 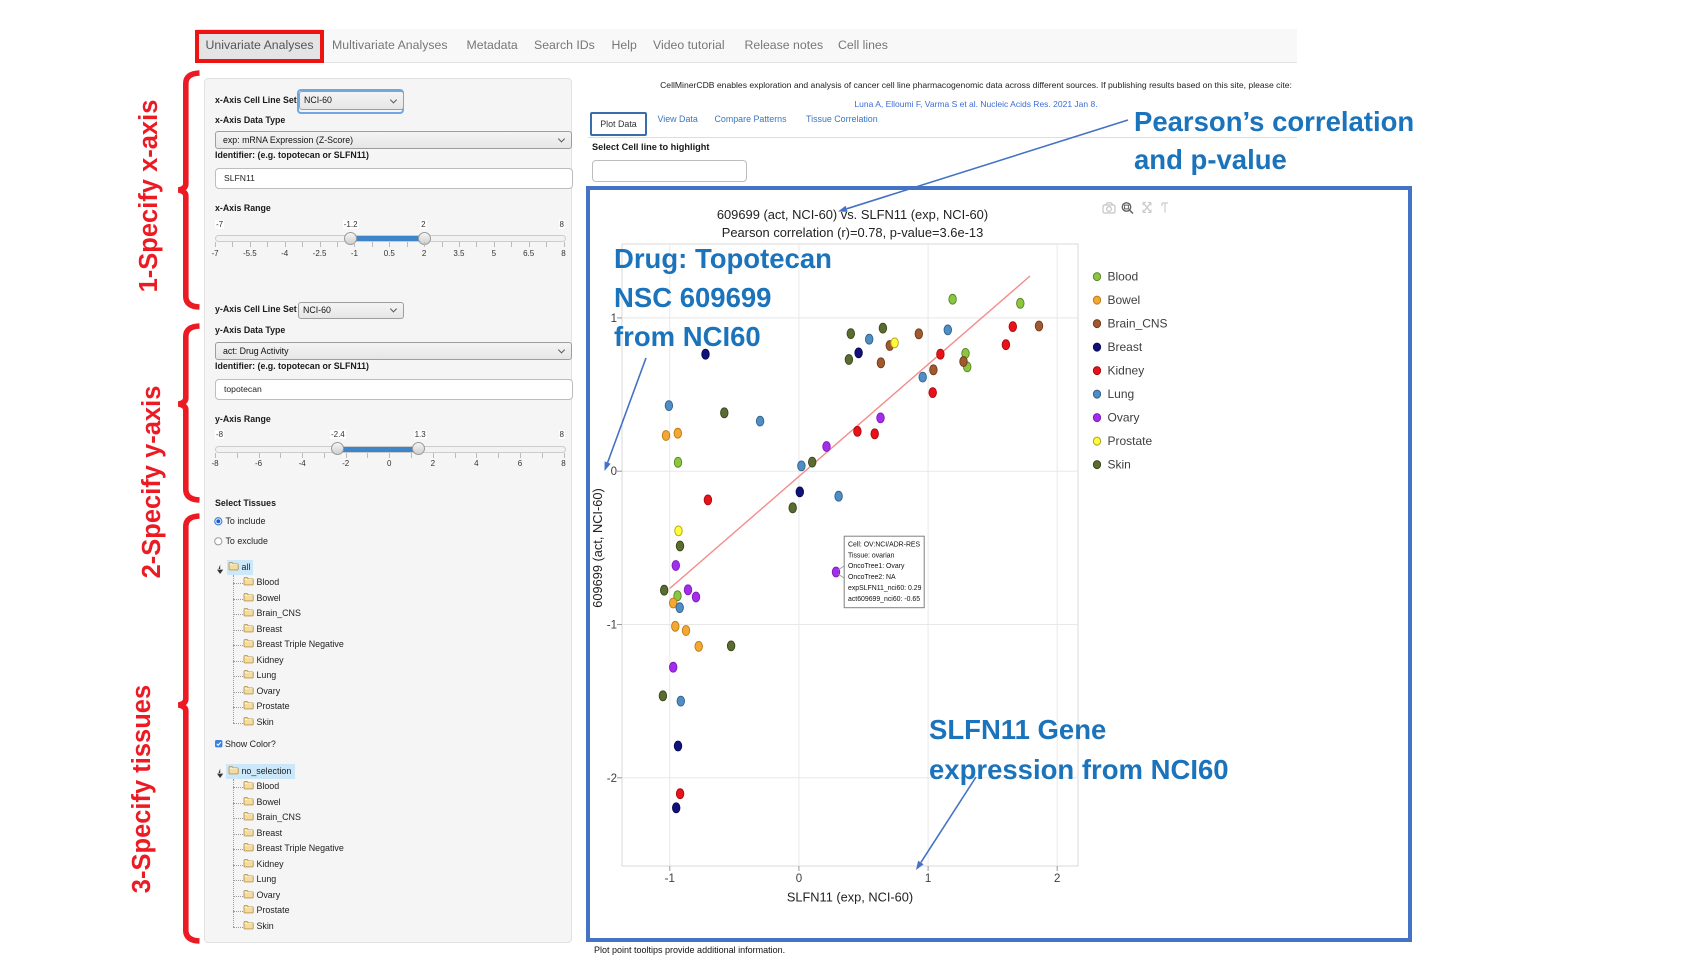 What do you see at coordinates (884, 599) in the screenshot?
I see `svg-text: act609699_nci60: -0.65` at bounding box center [884, 599].